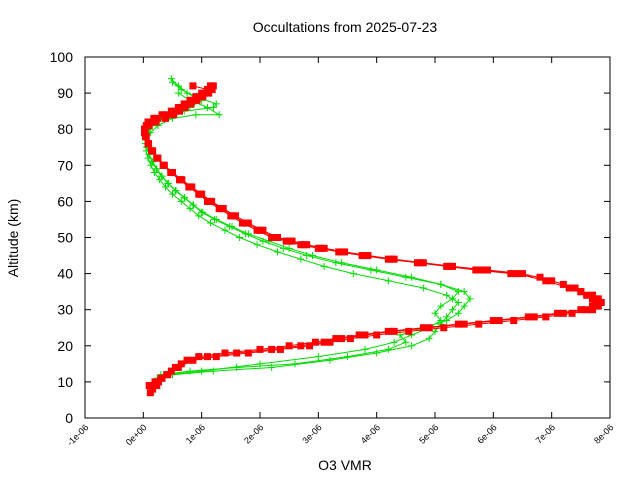  Describe the element at coordinates (77, 434) in the screenshot. I see `x-tick-label: -1e-06` at that location.